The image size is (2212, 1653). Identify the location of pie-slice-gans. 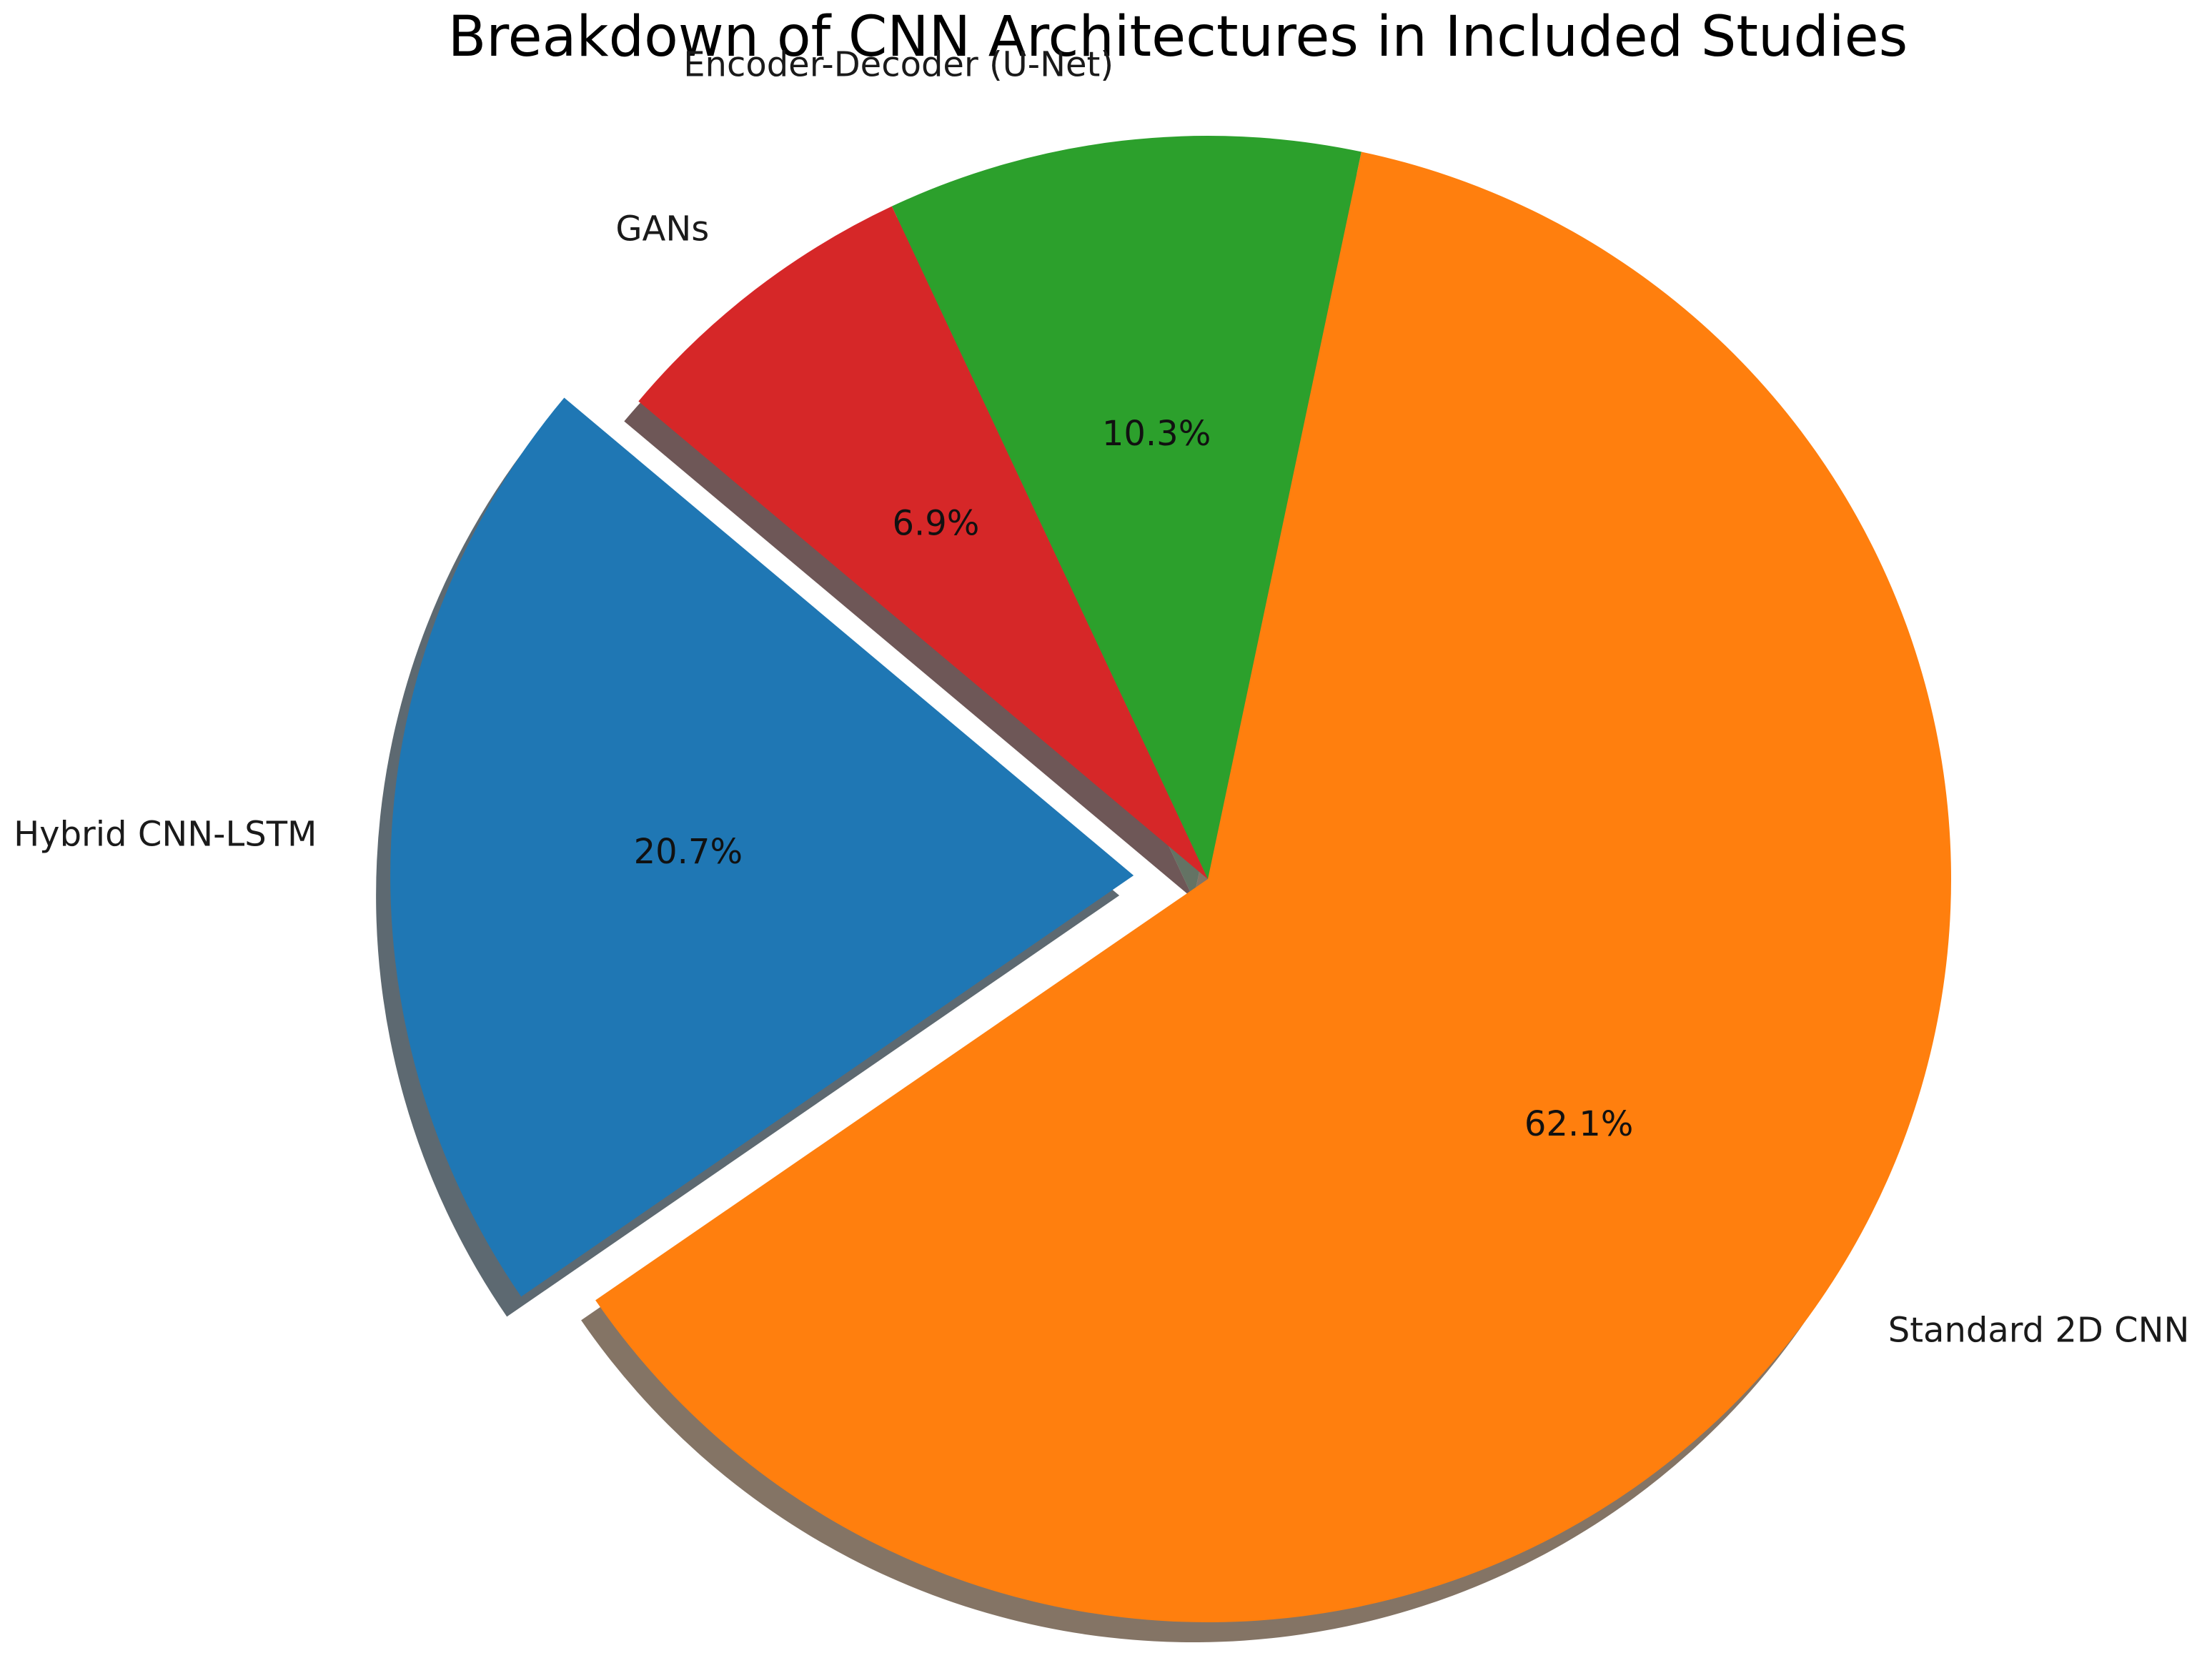
(923, 543).